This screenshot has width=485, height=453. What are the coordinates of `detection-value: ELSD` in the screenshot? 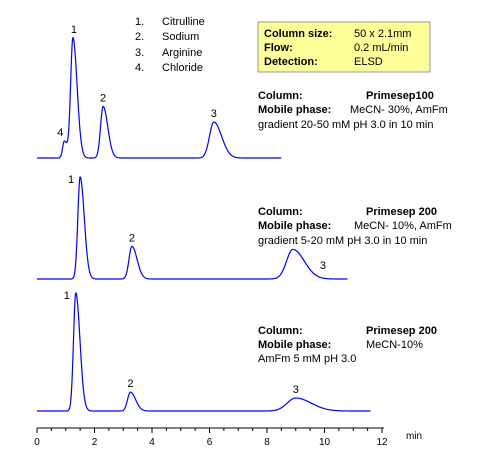 It's located at (368, 62).